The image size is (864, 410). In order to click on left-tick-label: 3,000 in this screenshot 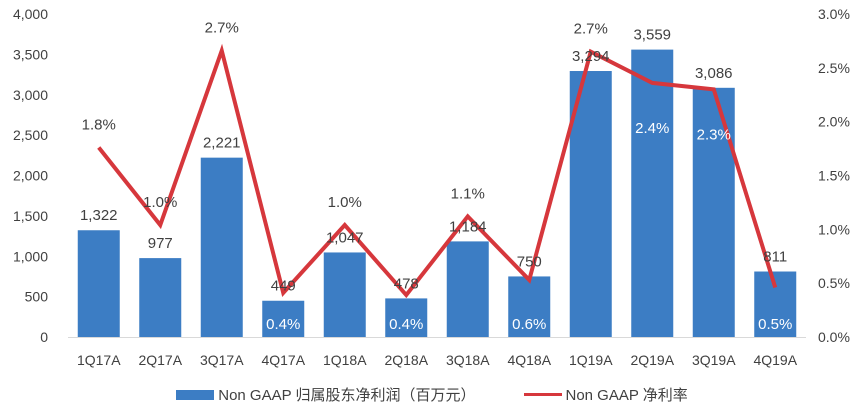, I will do `click(30, 95)`.